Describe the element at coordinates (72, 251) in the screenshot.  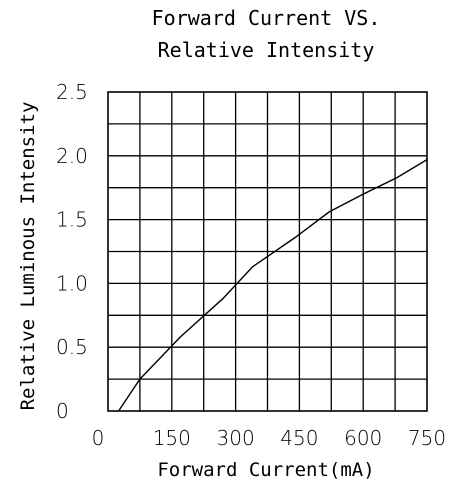
I see `y-tick-labels: 0 0.5 1.0 1.5 2.0 2.5` at that location.